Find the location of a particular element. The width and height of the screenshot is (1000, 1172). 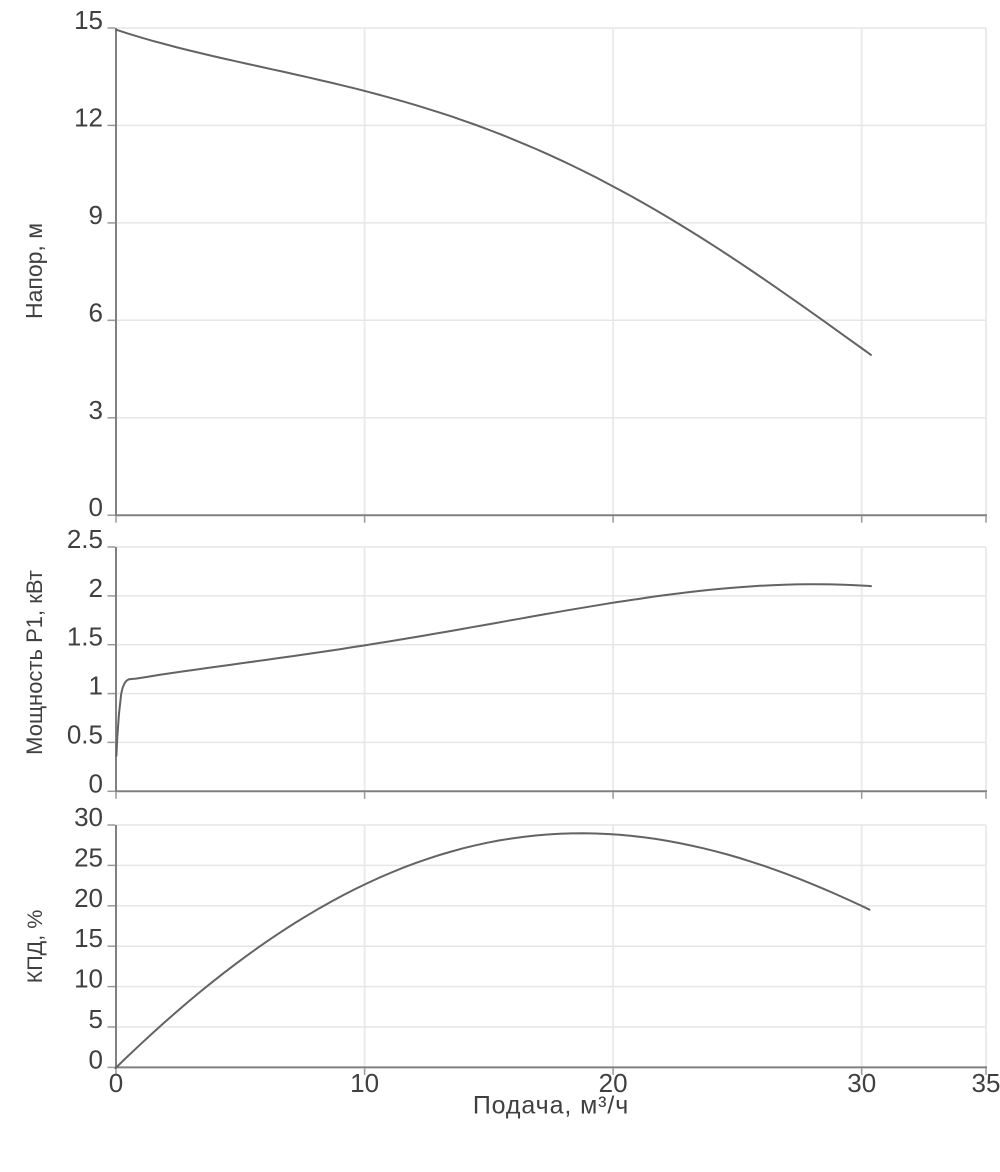

svg-text: КПД, % is located at coordinates (35, 947).